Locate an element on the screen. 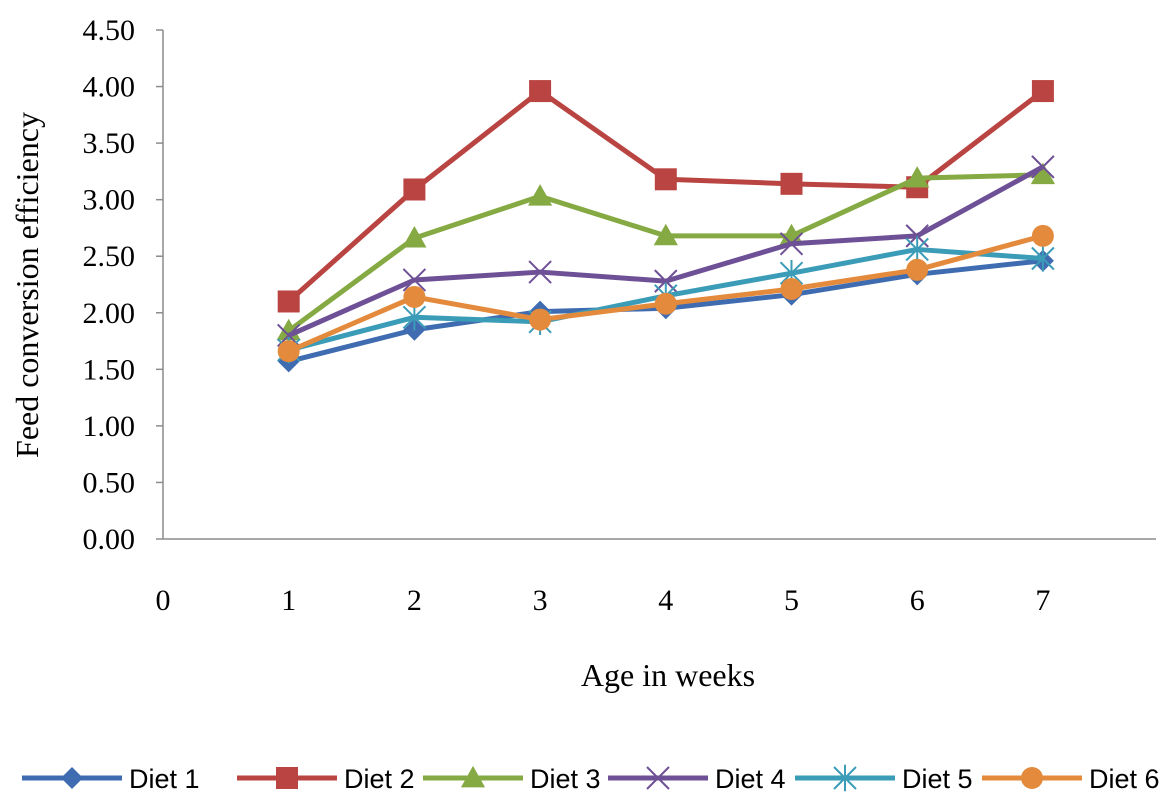  x-tick-label: 6 is located at coordinates (917, 600).